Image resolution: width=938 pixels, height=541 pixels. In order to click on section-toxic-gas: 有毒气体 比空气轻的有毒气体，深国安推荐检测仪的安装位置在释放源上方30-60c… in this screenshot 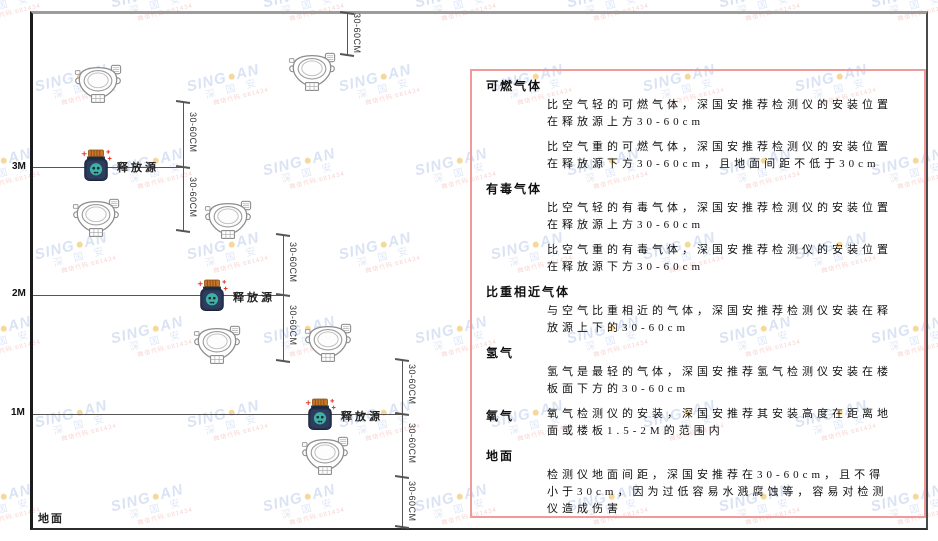, I will do `click(698, 228)`.